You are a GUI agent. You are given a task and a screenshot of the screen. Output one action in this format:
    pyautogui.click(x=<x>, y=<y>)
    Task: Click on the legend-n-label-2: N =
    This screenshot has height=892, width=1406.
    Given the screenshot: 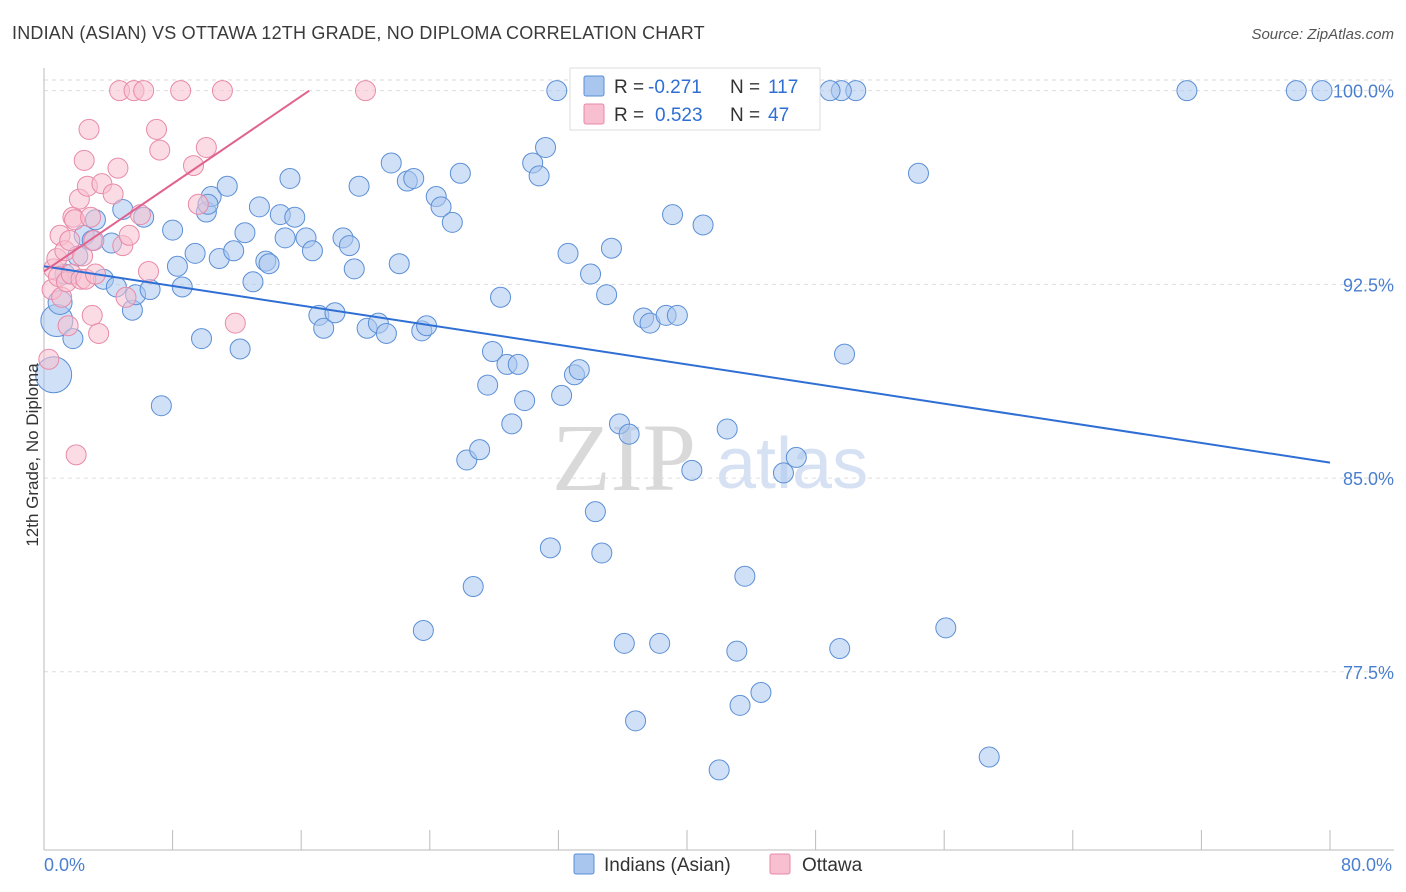 What is the action you would take?
    pyautogui.click(x=745, y=115)
    